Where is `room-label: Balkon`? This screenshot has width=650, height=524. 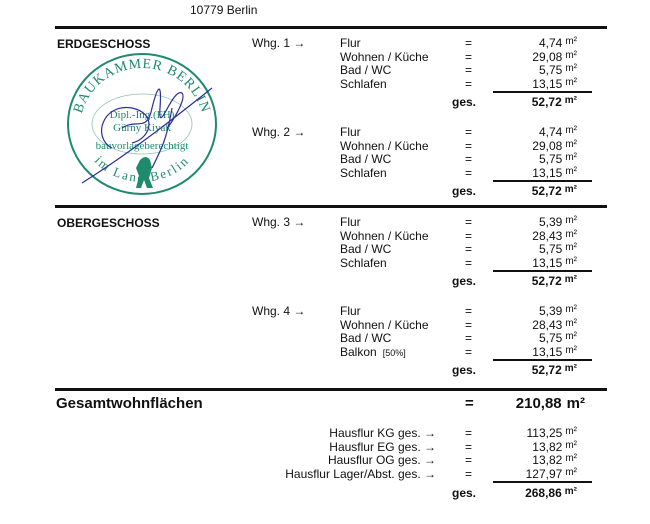 room-label: Balkon is located at coordinates (358, 352).